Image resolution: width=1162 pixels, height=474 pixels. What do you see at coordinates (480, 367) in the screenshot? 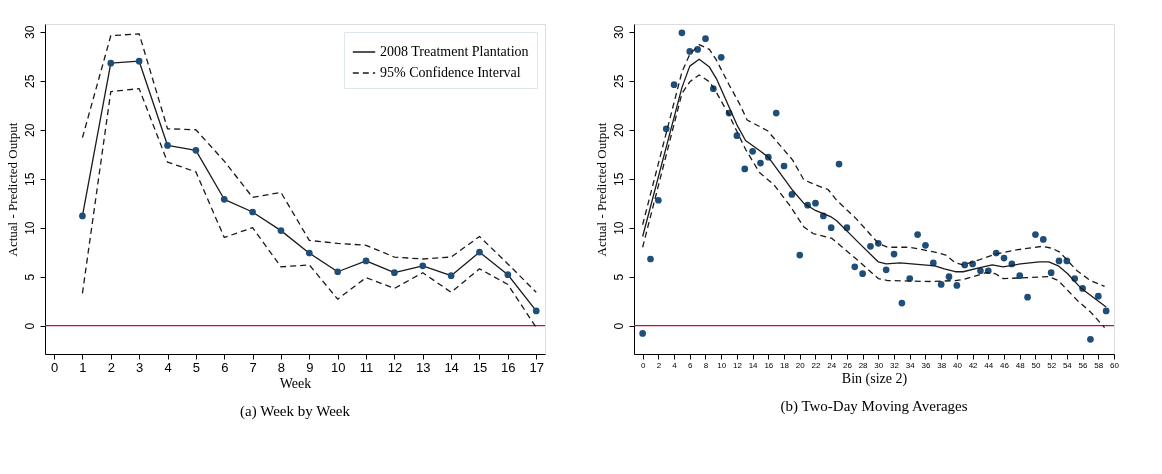
I see `x-tick-label: 15` at bounding box center [480, 367].